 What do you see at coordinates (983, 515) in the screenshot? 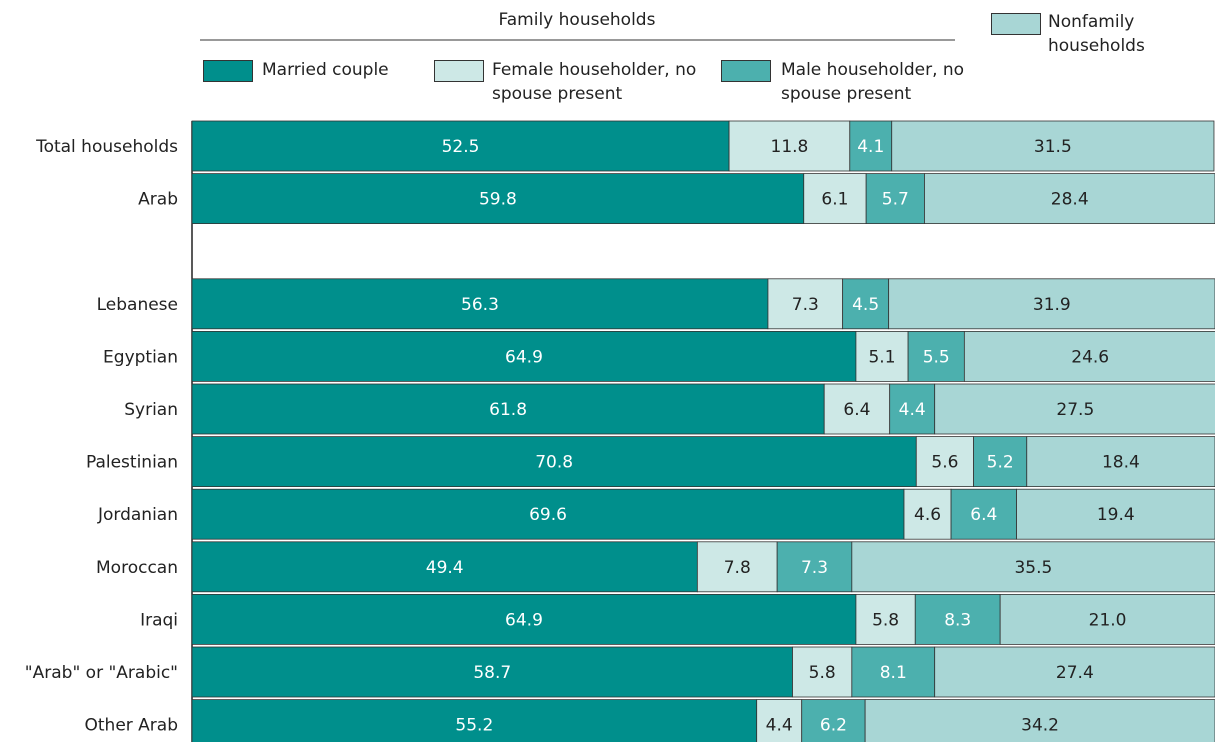
I see `data-label: 6.4` at bounding box center [983, 515].